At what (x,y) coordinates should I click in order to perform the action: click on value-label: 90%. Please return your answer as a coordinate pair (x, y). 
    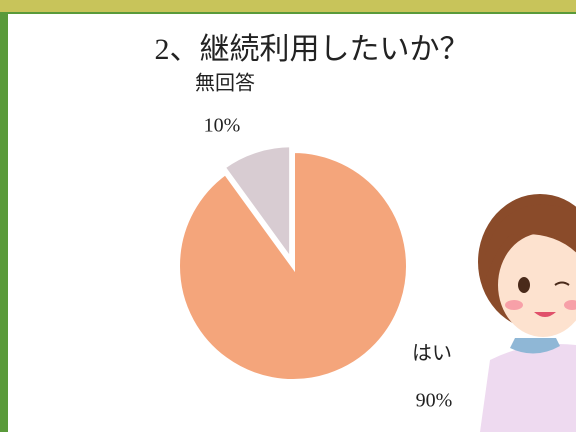
    Looking at the image, I should click on (434, 401).